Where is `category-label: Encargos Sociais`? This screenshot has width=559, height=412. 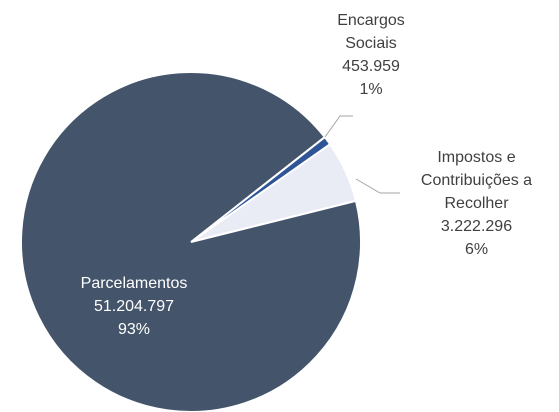
category-label: Encargos Sociais is located at coordinates (371, 32).